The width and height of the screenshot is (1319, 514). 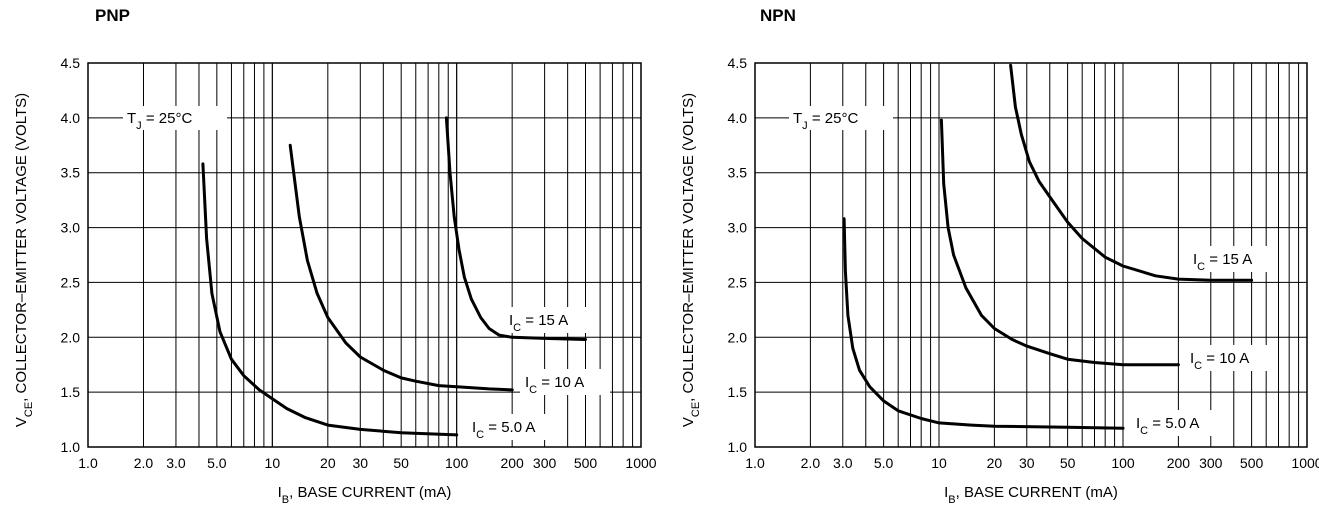 I want to click on chart-title: NPN, so click(x=778, y=15).